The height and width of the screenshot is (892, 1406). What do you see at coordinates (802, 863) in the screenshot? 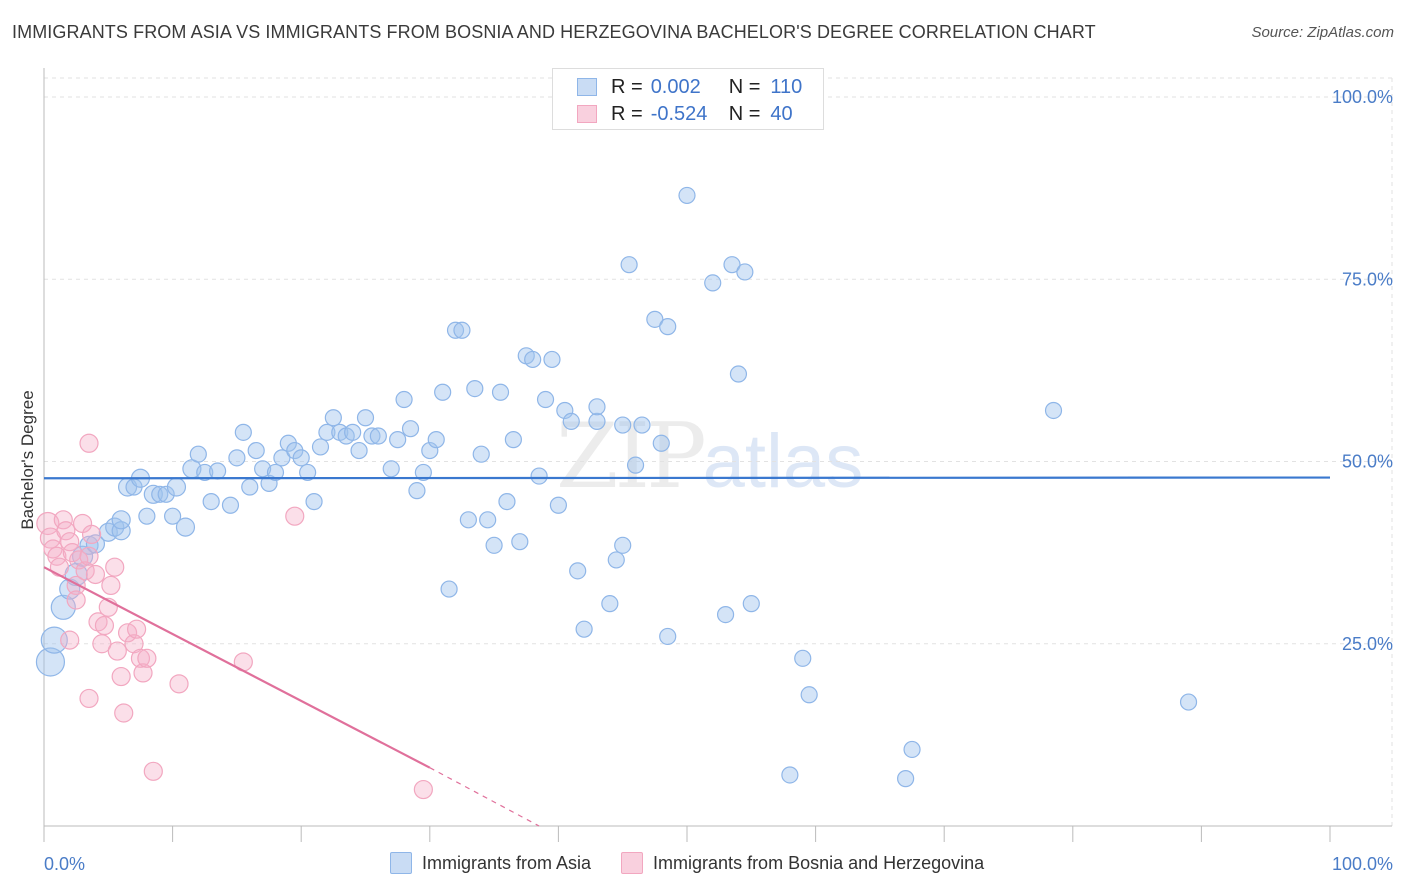
I see `series-legend-item-bosnia: Immigrants from Bosnia and Herzegovina` at bounding box center [802, 863].